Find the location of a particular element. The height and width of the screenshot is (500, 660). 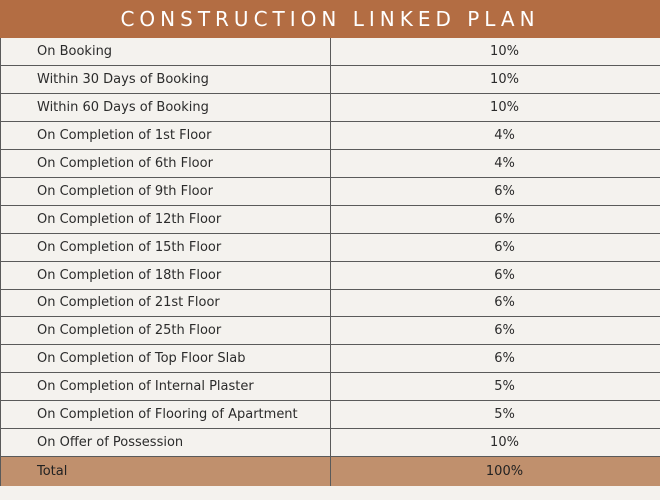

table-row: On Completion of 25th Floor 6% is located at coordinates (330, 331).